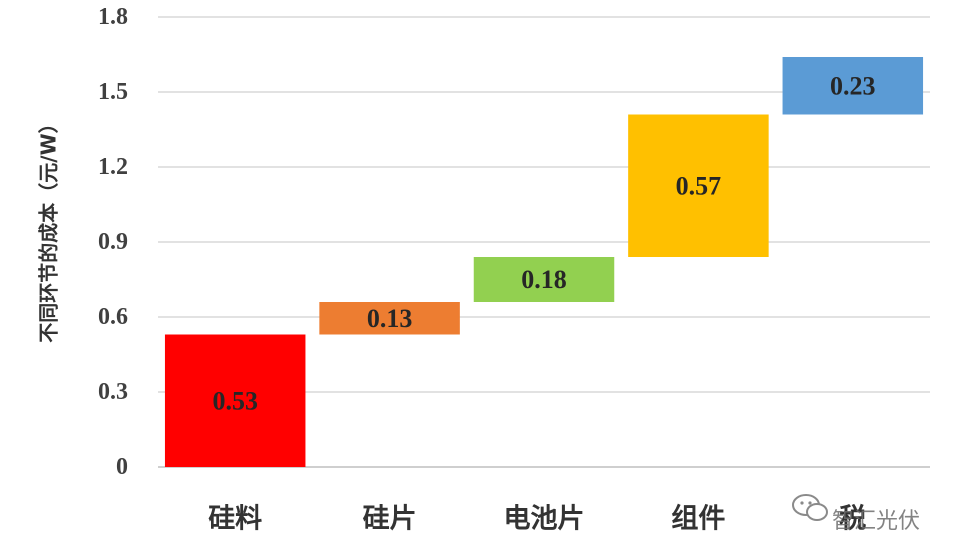 This screenshot has height=535, width=954. What do you see at coordinates (876, 521) in the screenshot?
I see `watermark-text: 智汇光伏` at bounding box center [876, 521].